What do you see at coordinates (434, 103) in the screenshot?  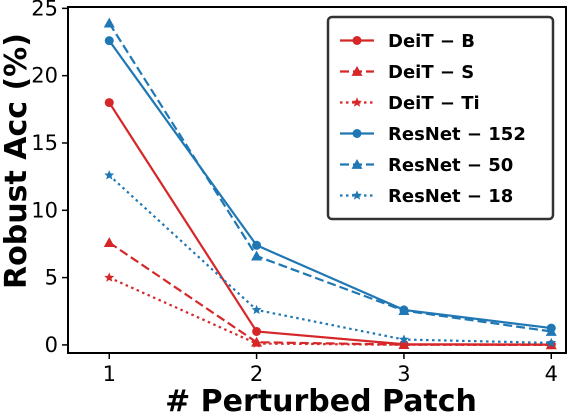 I see `legend-entry-deit-ti: DeiT − Ti` at bounding box center [434, 103].